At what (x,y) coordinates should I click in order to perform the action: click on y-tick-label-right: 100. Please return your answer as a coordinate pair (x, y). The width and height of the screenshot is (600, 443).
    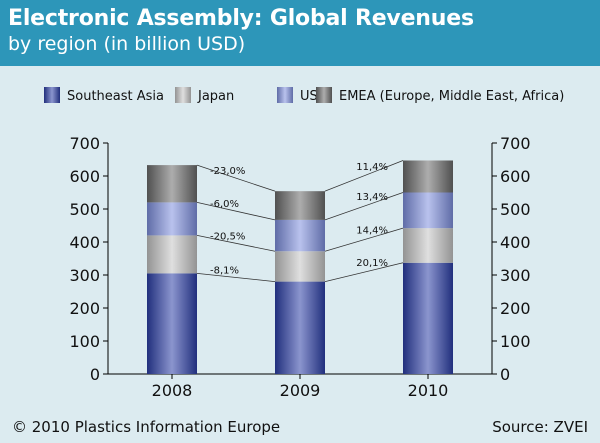
    Looking at the image, I should click on (515, 341).